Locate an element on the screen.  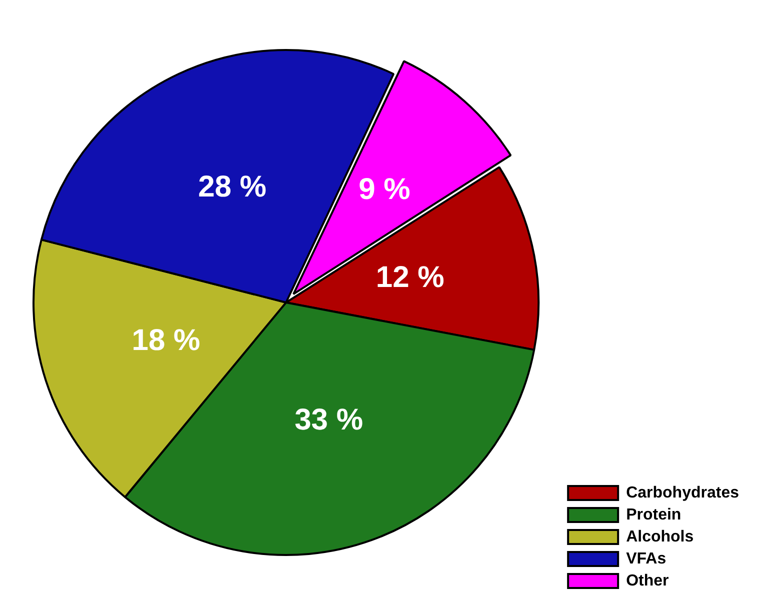
legend-label: Protein is located at coordinates (654, 515).